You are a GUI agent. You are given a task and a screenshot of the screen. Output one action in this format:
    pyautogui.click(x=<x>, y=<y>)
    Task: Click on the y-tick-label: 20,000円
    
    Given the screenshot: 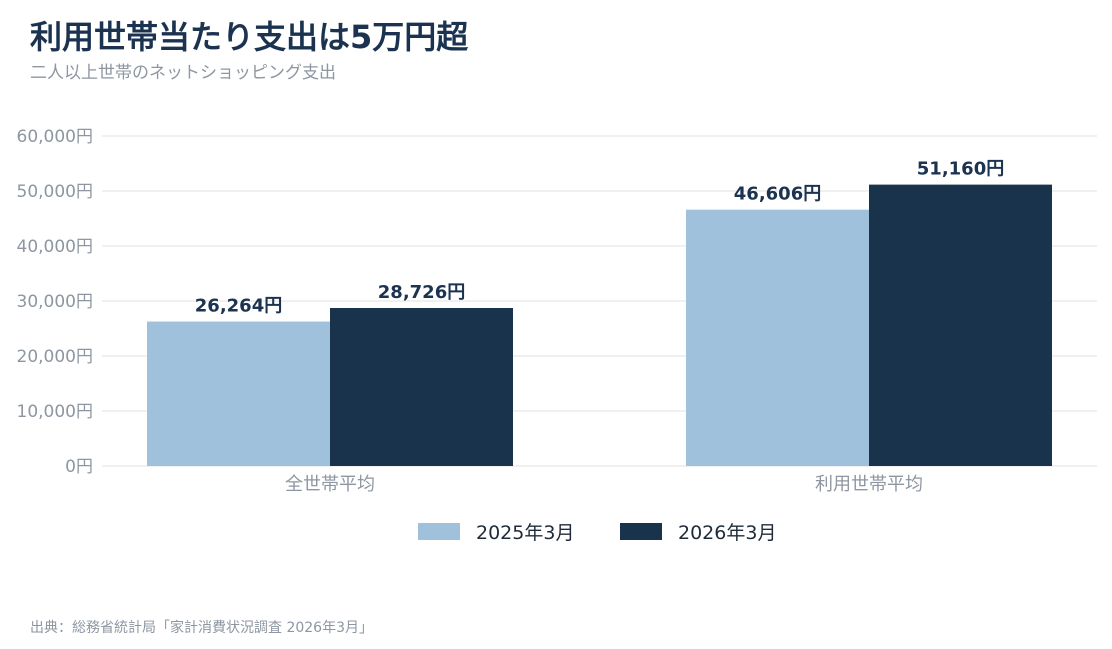 What is the action you would take?
    pyautogui.click(x=55, y=357)
    